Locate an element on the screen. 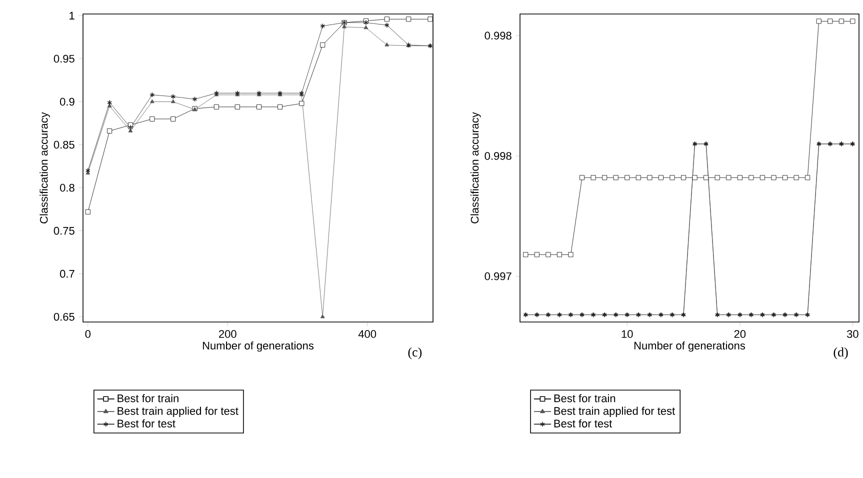 This screenshot has width=863, height=478. y-tick-label: 0.95 is located at coordinates (64, 58).